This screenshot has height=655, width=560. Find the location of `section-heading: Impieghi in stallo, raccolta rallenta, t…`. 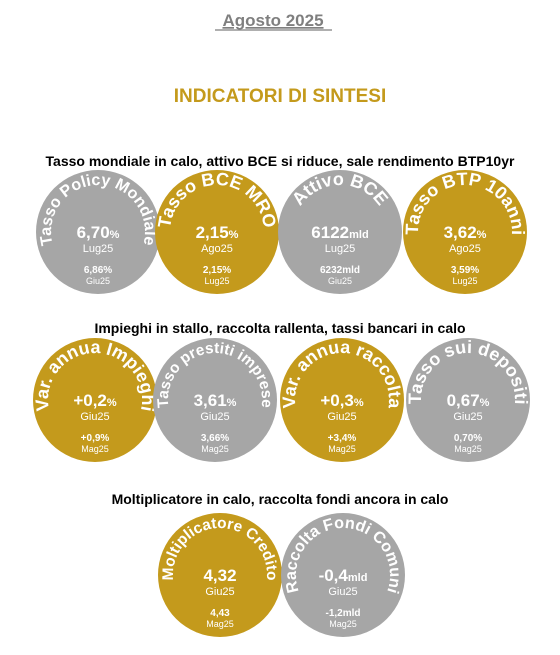

section-heading: Impieghi in stallo, raccolta rallenta, t… is located at coordinates (279, 328).